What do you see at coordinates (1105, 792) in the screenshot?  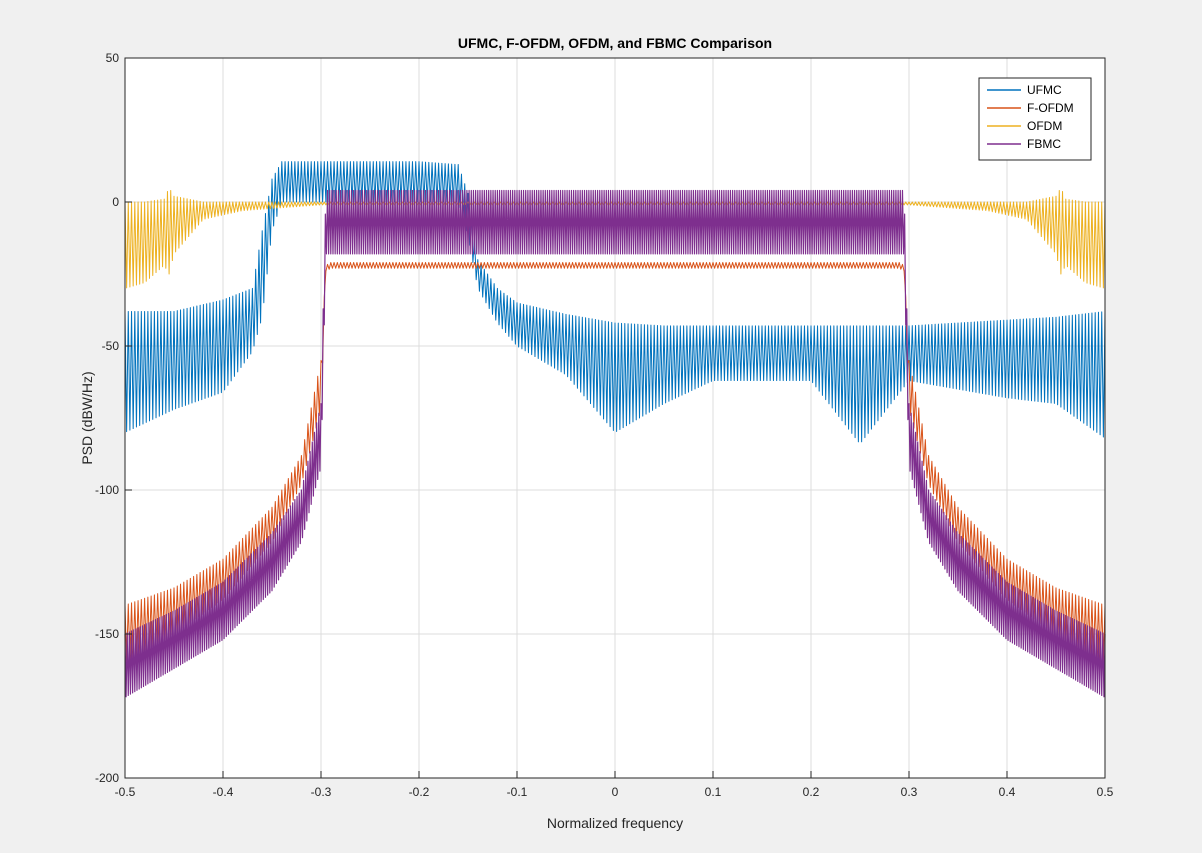 I see `x-tick-label: 0.5` at bounding box center [1105, 792].